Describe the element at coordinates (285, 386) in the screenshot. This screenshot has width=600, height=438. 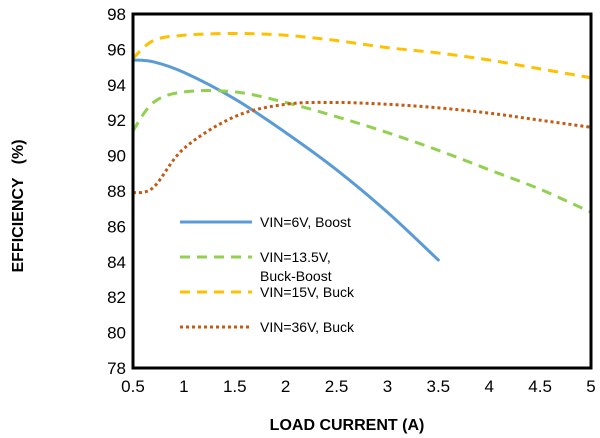
I see `x-tick-label: 2` at that location.